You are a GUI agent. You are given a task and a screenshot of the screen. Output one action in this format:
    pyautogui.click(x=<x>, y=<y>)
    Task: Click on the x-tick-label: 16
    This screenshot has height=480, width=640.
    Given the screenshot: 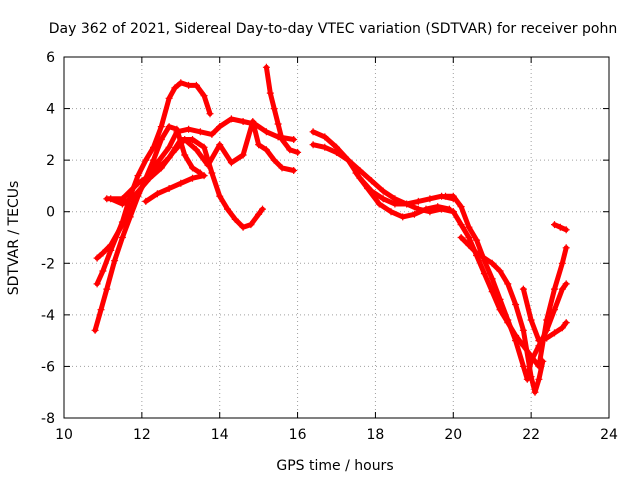 What is the action you would take?
    pyautogui.click(x=298, y=435)
    